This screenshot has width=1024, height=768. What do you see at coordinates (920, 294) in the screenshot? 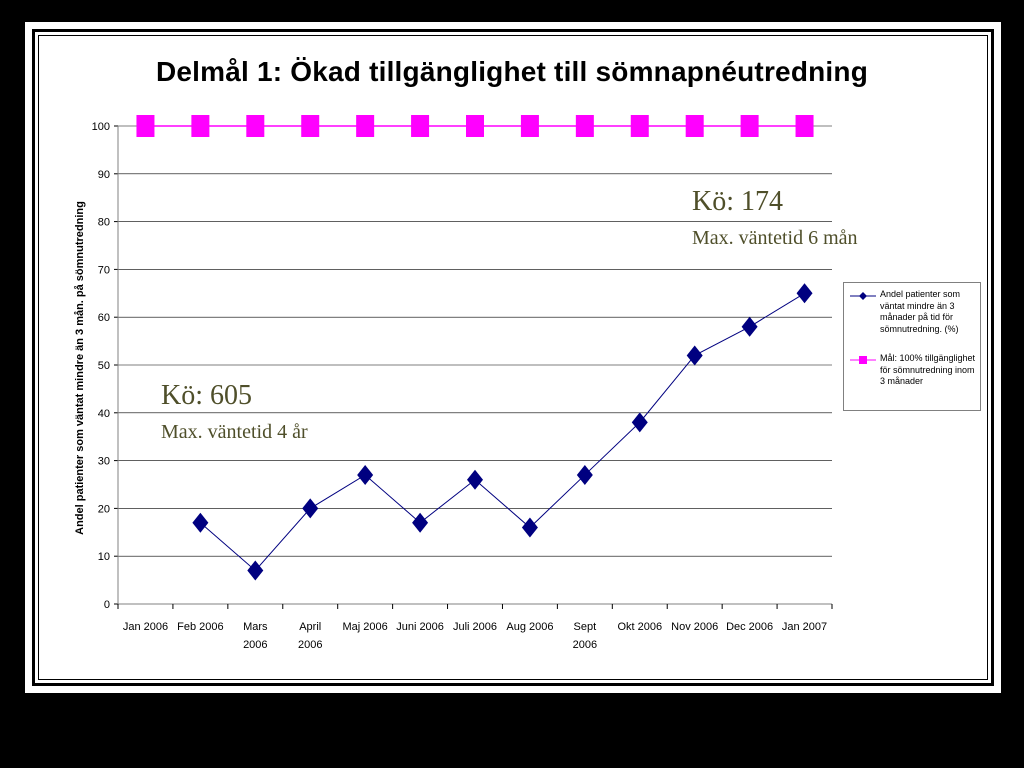
I see `legend-line: Andel patienter som` at bounding box center [920, 294].